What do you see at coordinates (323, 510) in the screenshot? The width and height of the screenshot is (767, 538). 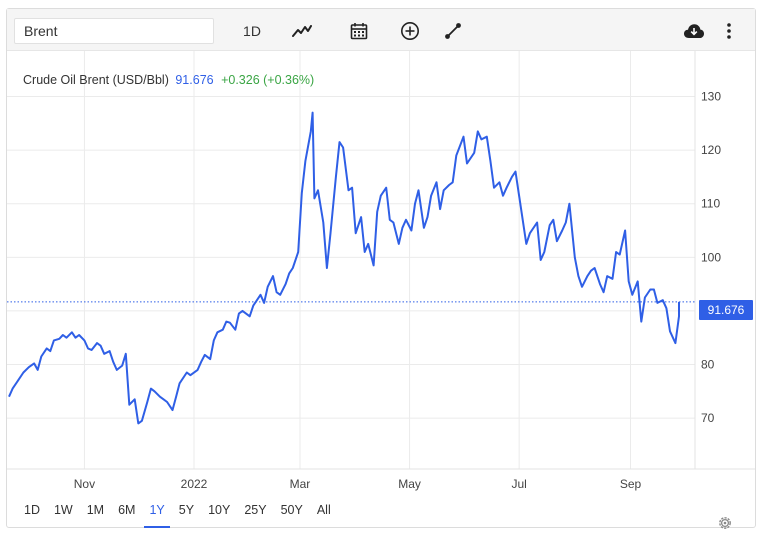 I see `range-button-all: All` at bounding box center [323, 510].